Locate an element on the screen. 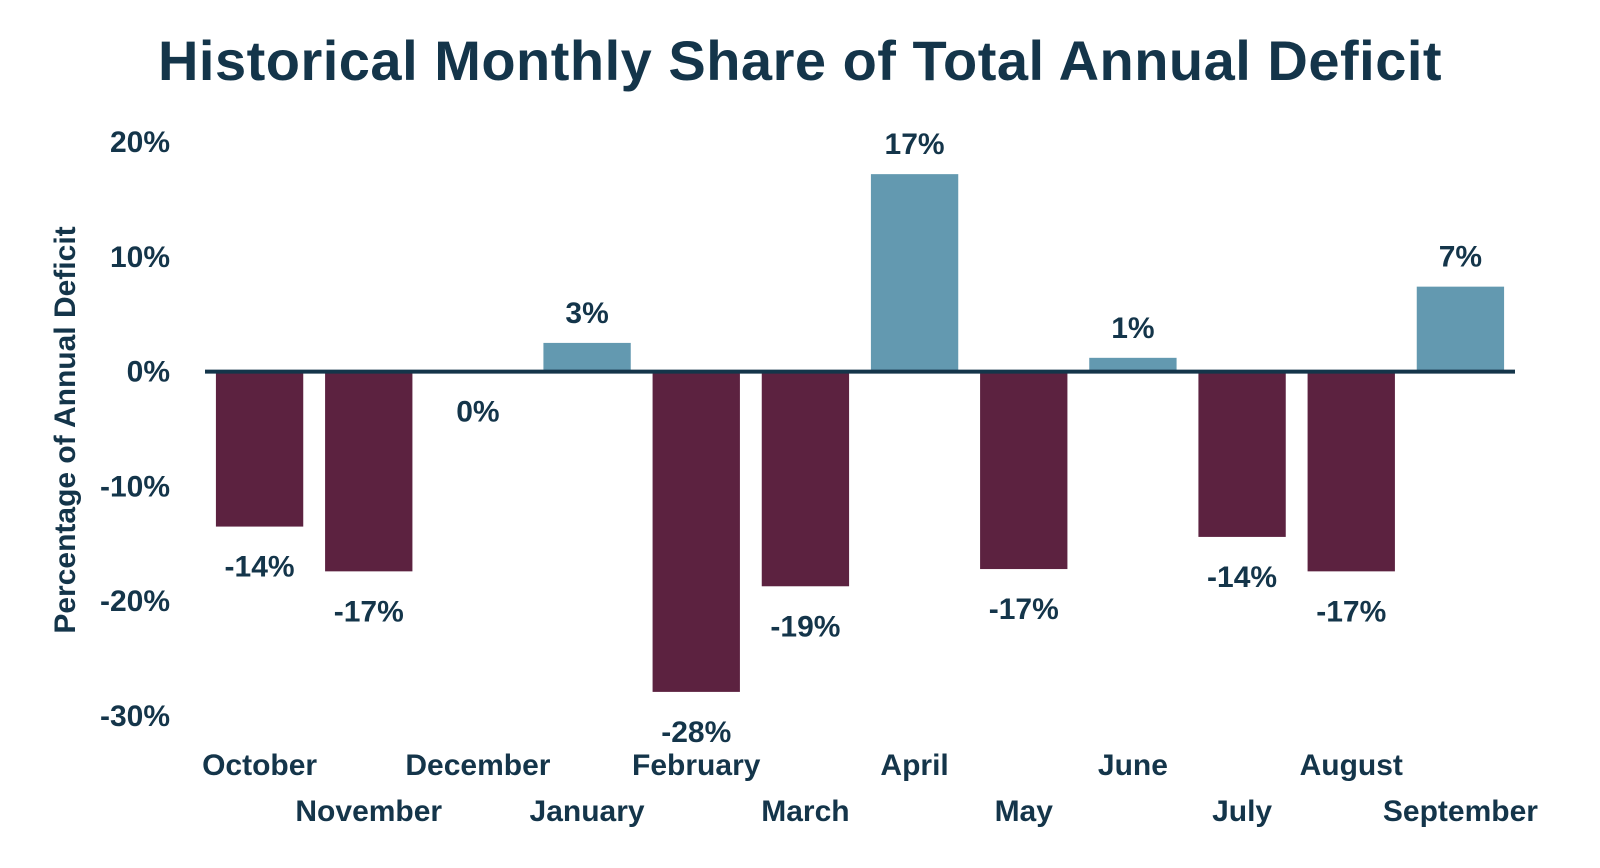 This screenshot has width=1600, height=868. bar-january is located at coordinates (587, 357).